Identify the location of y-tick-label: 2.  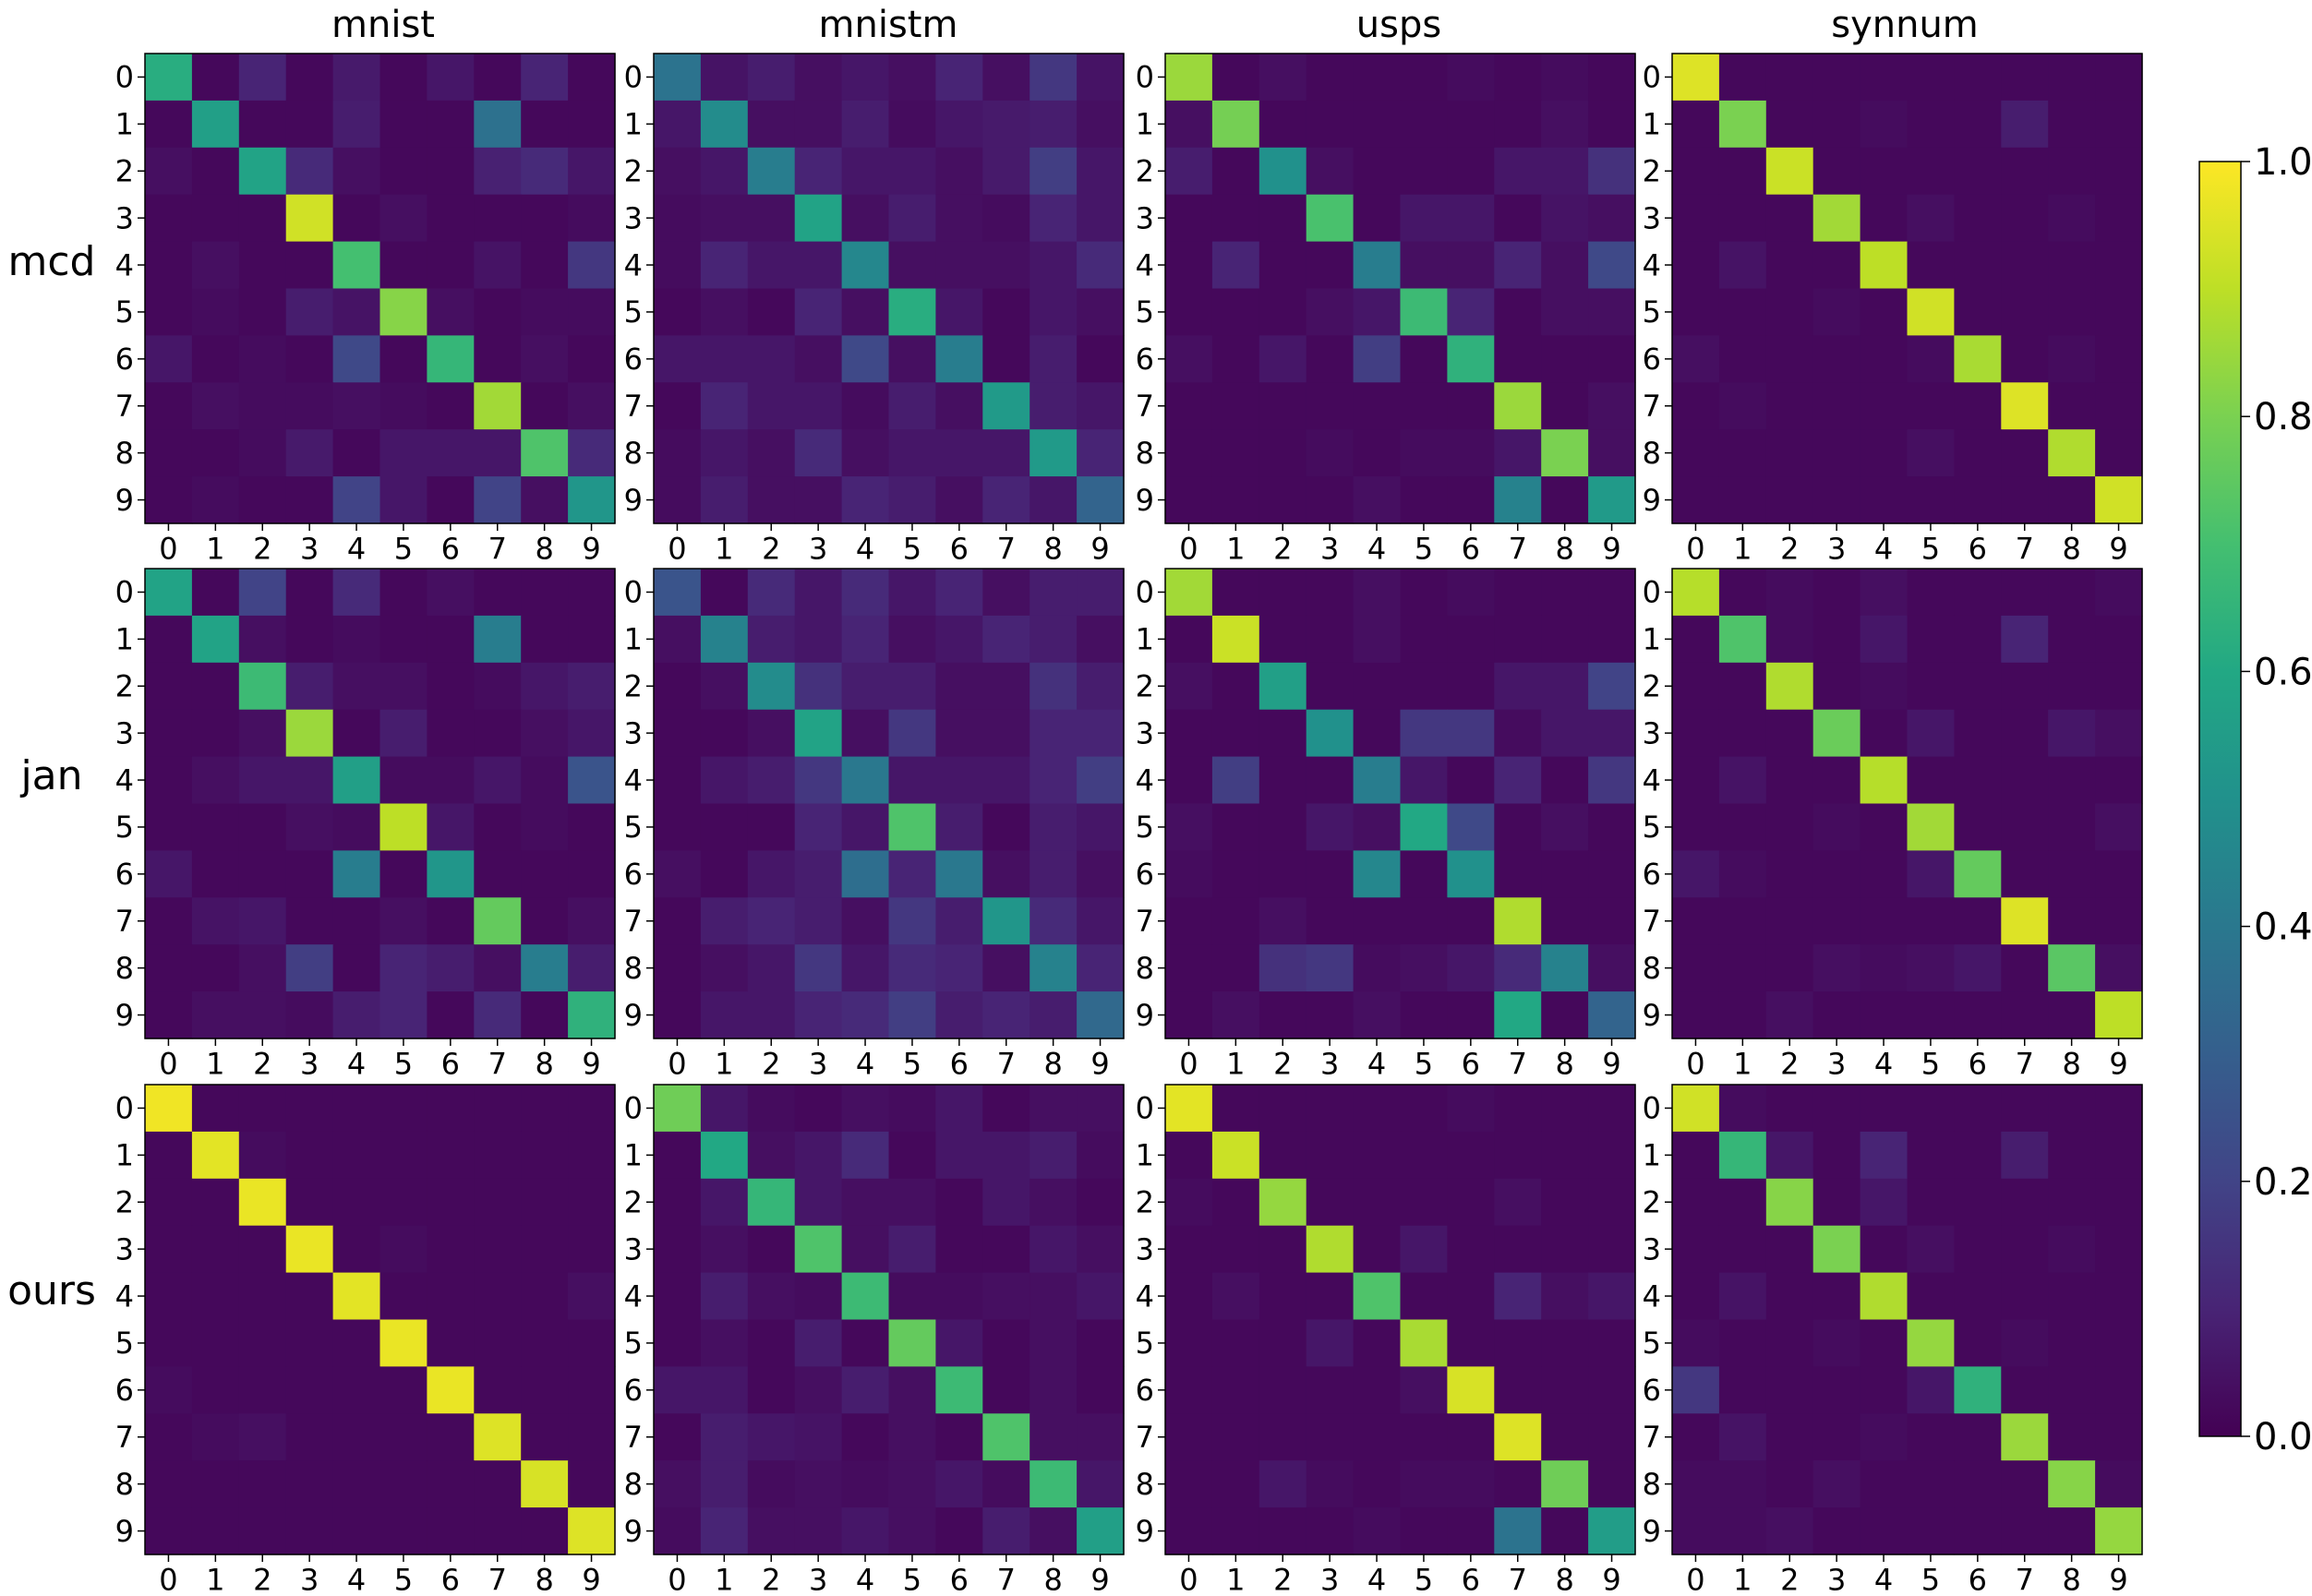
(633, 685).